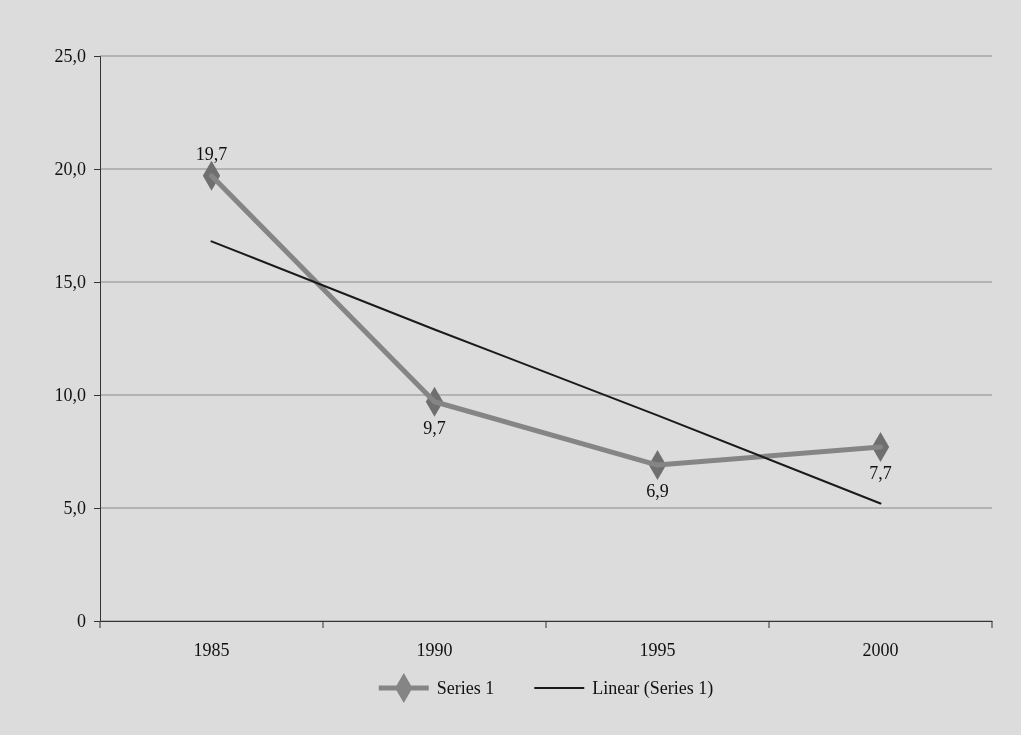 The height and width of the screenshot is (735, 1021). I want to click on x-tick-label: 1995, so click(657, 649).